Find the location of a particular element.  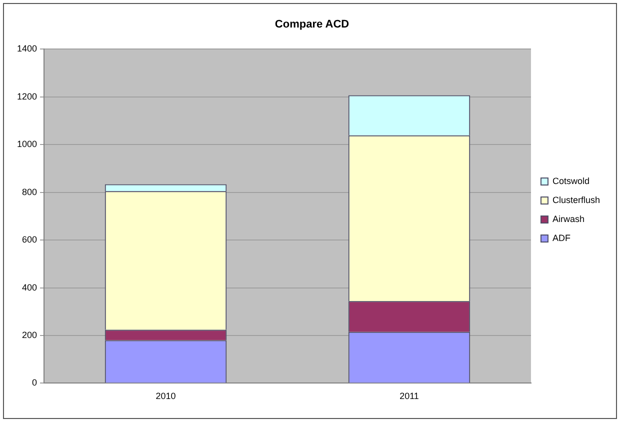

legend-label: Airwash is located at coordinates (568, 219).